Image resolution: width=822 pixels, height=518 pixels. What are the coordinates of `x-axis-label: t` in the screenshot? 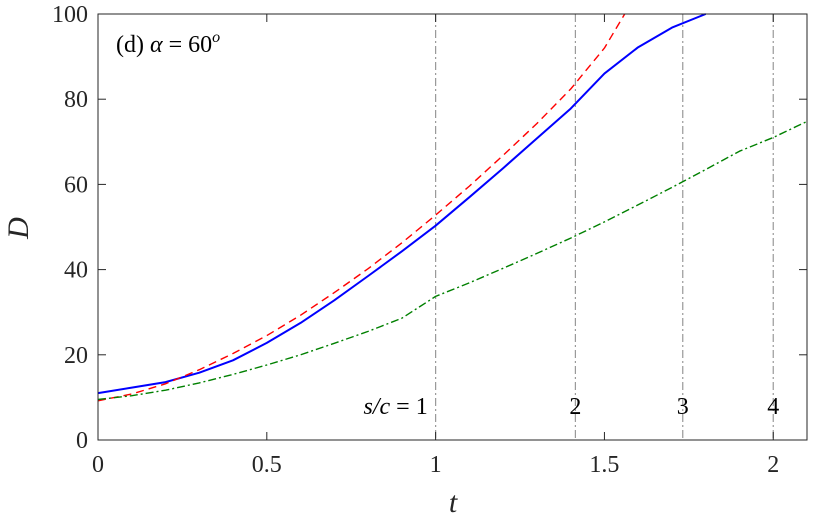 It's located at (453, 502).